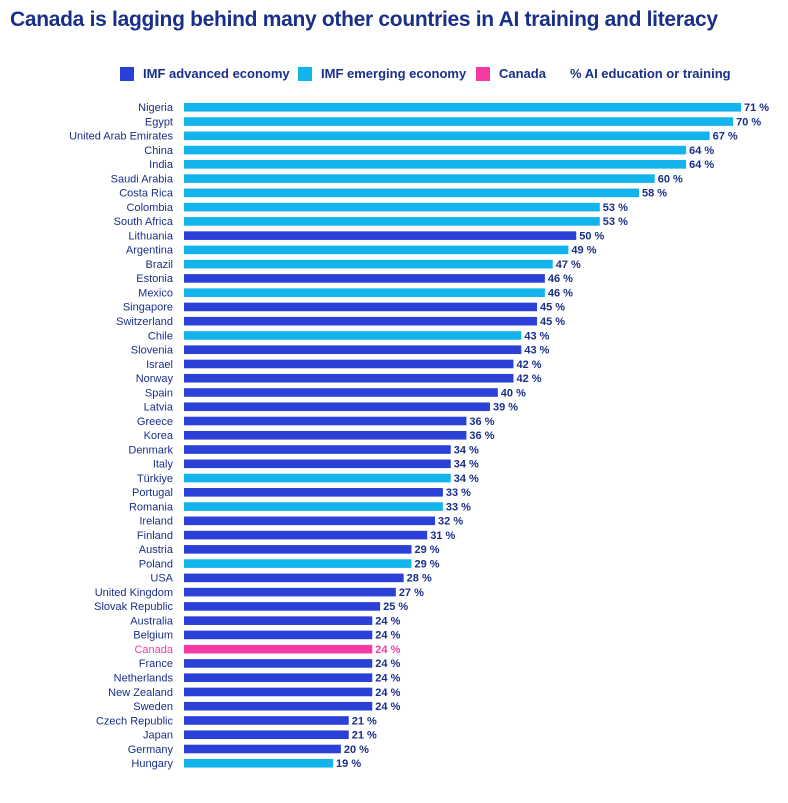 The width and height of the screenshot is (788, 803). Describe the element at coordinates (148, 308) in the screenshot. I see `category-label-singapore: Singapore` at that location.